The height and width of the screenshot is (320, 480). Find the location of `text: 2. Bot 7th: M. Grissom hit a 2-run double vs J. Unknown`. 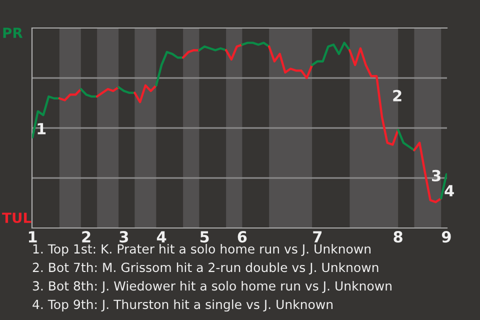

text: 2. Bot 7th: M. Grissom hit a 2-run double vs J. Unknown is located at coordinates (205, 268).